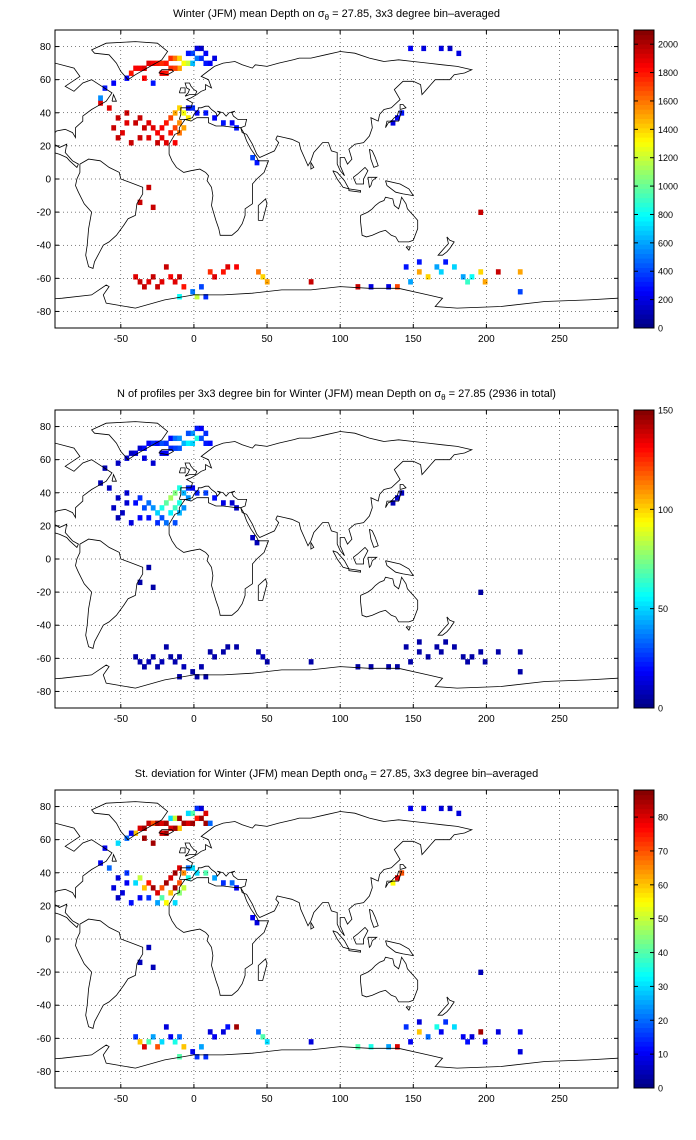  Describe the element at coordinates (668, 101) in the screenshot. I see `colorbar-tick-label: 1600` at that location.